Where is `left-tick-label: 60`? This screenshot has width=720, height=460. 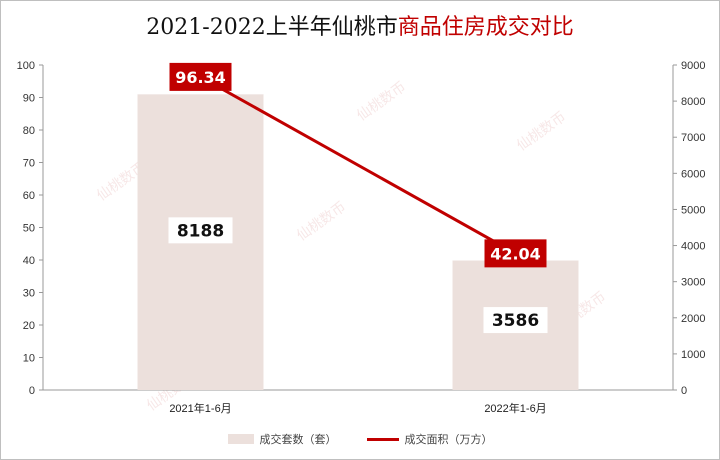 left-tick-label: 60 is located at coordinates (29, 196).